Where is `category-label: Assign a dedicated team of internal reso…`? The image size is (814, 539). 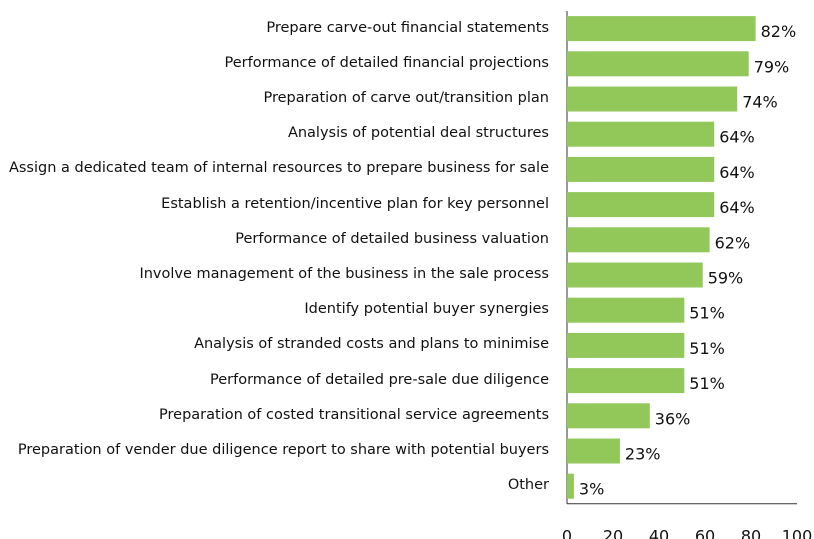 category-label: Assign a dedicated team of internal reso… is located at coordinates (278, 168).